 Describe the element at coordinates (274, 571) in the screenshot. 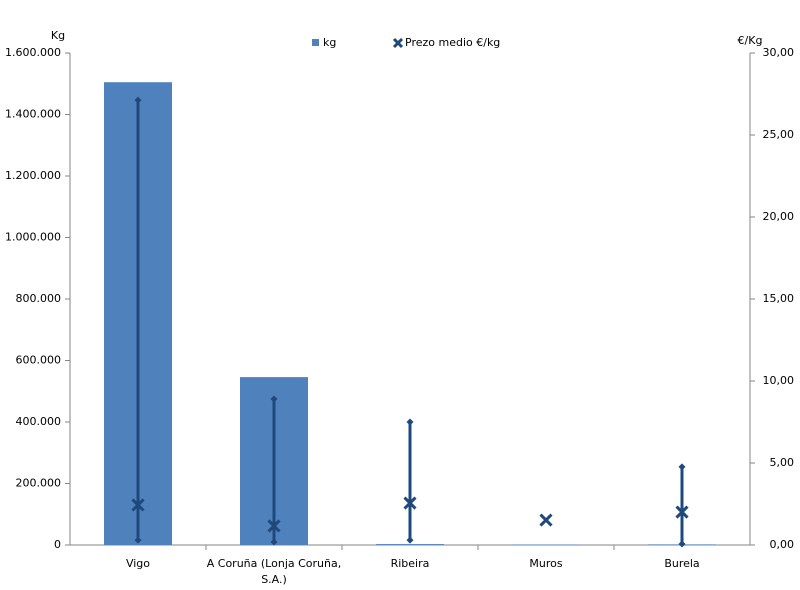

I see `x-tick-label: A Coruña (Lonja Coruña, S.A.)` at that location.